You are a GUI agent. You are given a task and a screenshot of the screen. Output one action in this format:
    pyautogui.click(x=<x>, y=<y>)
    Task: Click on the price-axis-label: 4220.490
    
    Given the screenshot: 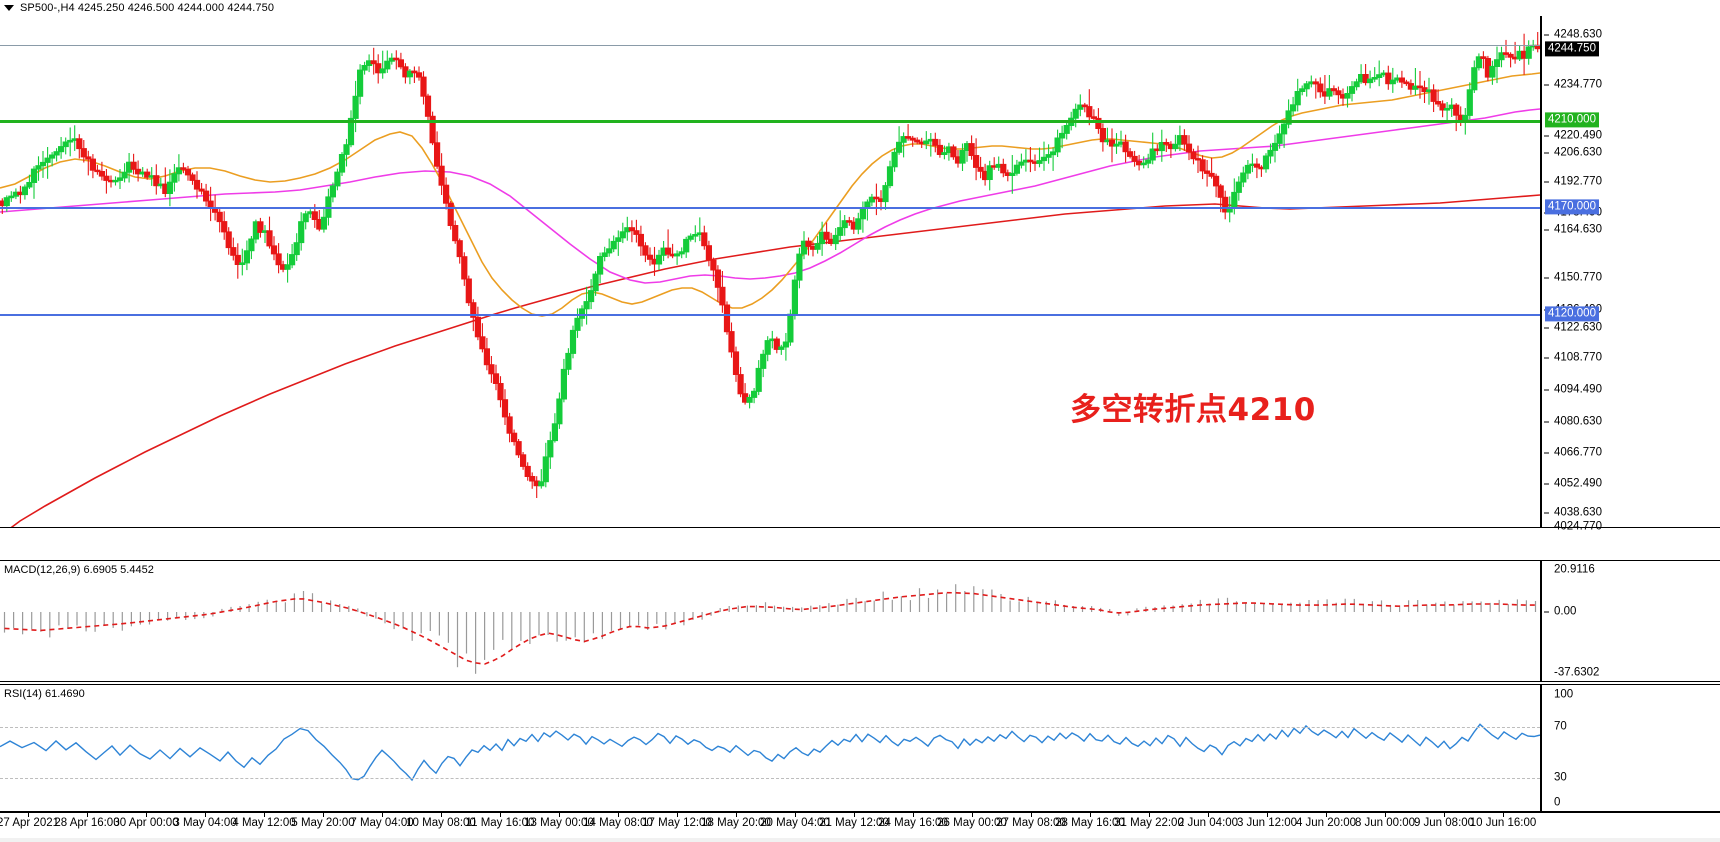 What is the action you would take?
    pyautogui.click(x=1578, y=135)
    